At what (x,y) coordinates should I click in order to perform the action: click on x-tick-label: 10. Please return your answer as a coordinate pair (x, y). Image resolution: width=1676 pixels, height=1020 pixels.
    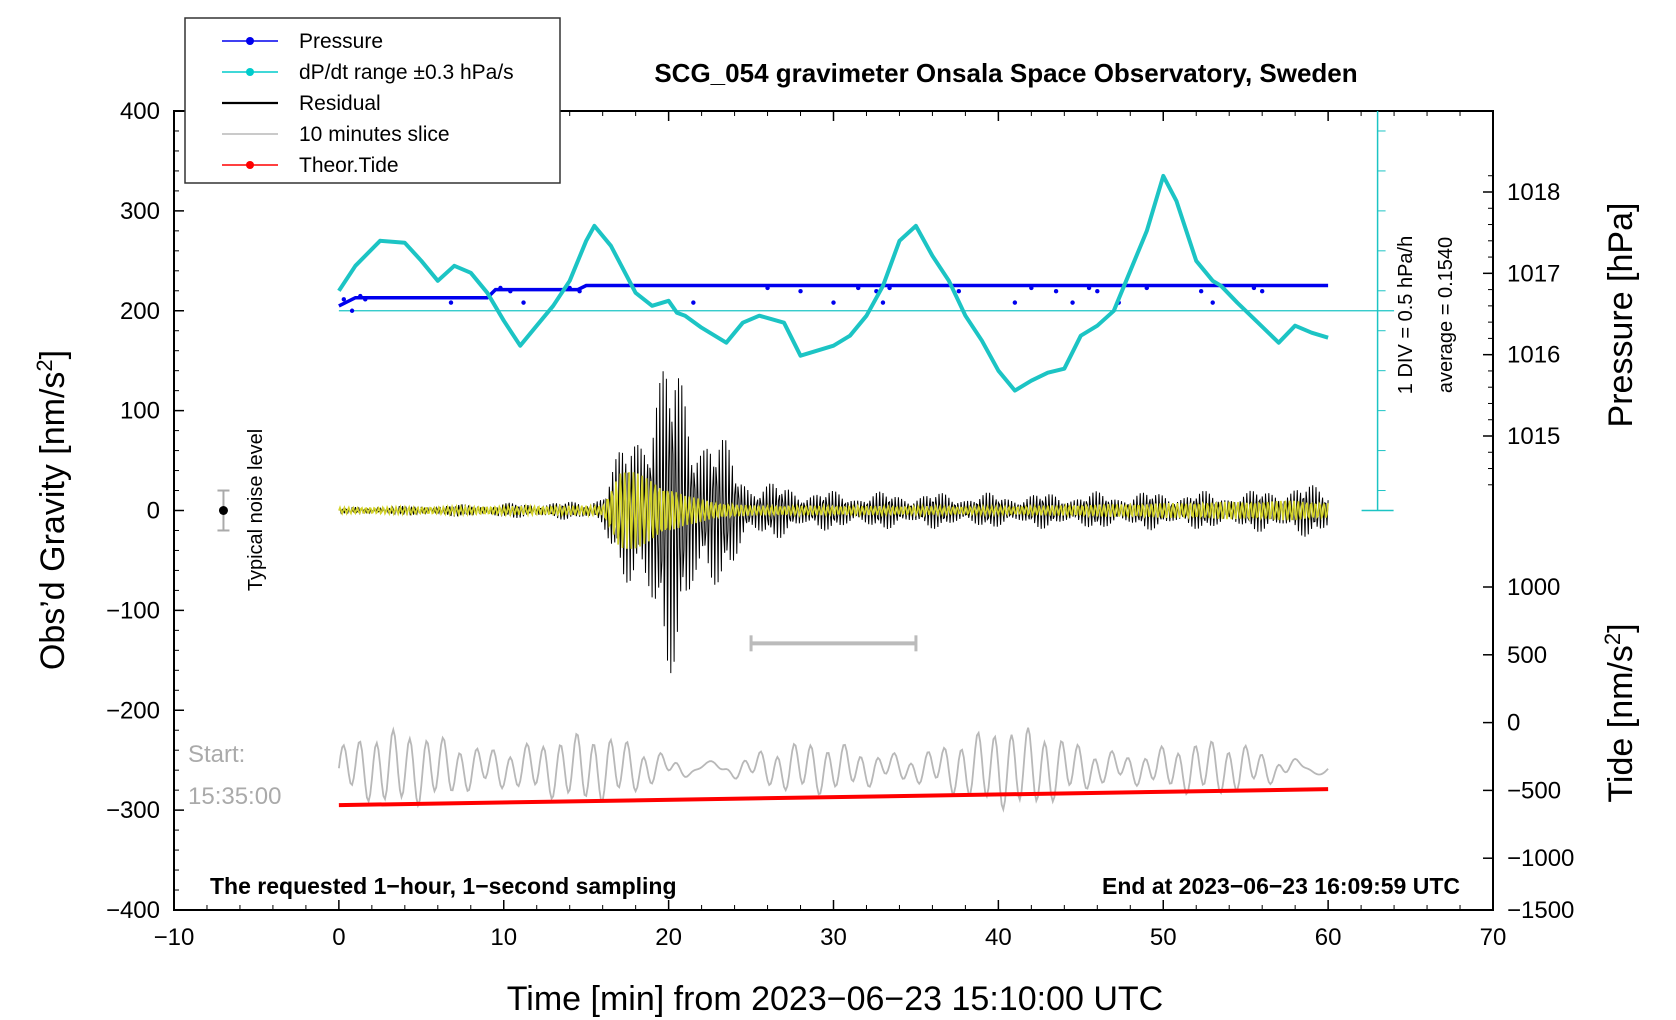
    Looking at the image, I should click on (503, 937).